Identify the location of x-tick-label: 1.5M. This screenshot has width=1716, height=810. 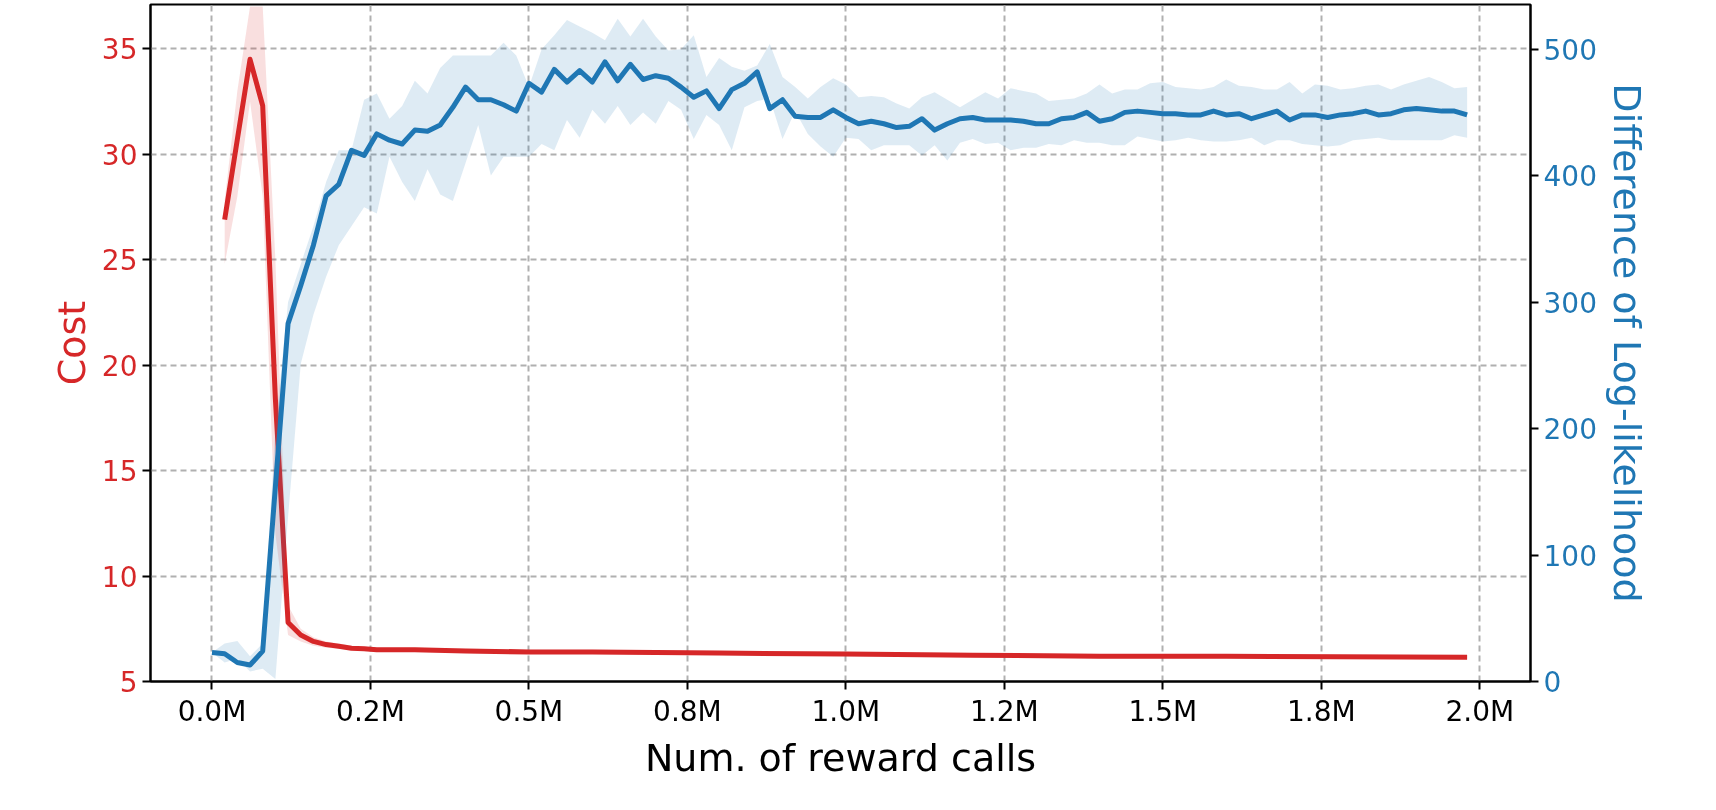
(1163, 711).